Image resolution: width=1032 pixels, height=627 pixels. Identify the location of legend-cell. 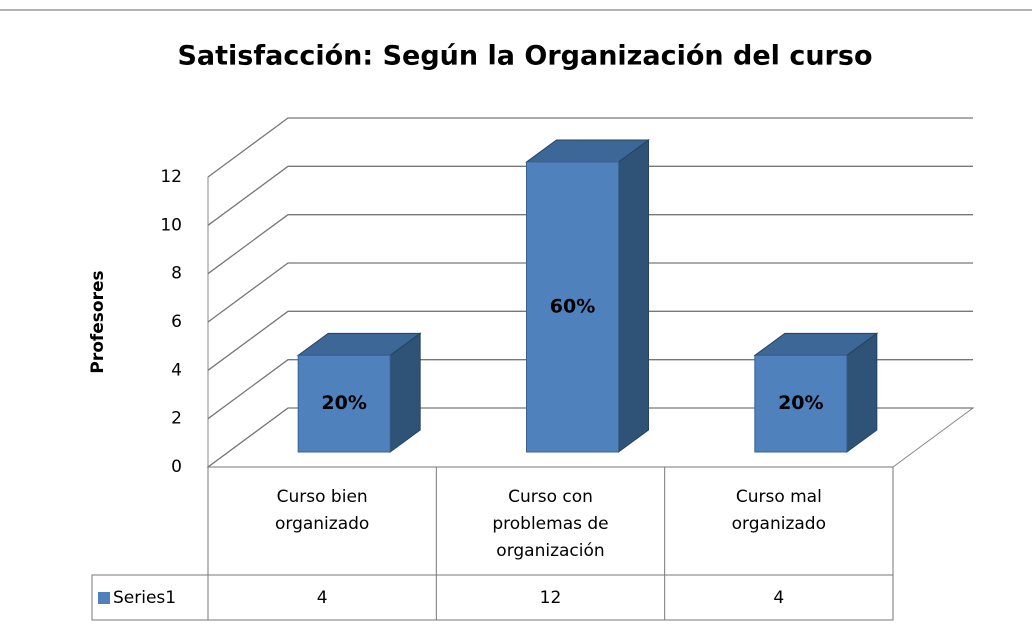
(150, 597).